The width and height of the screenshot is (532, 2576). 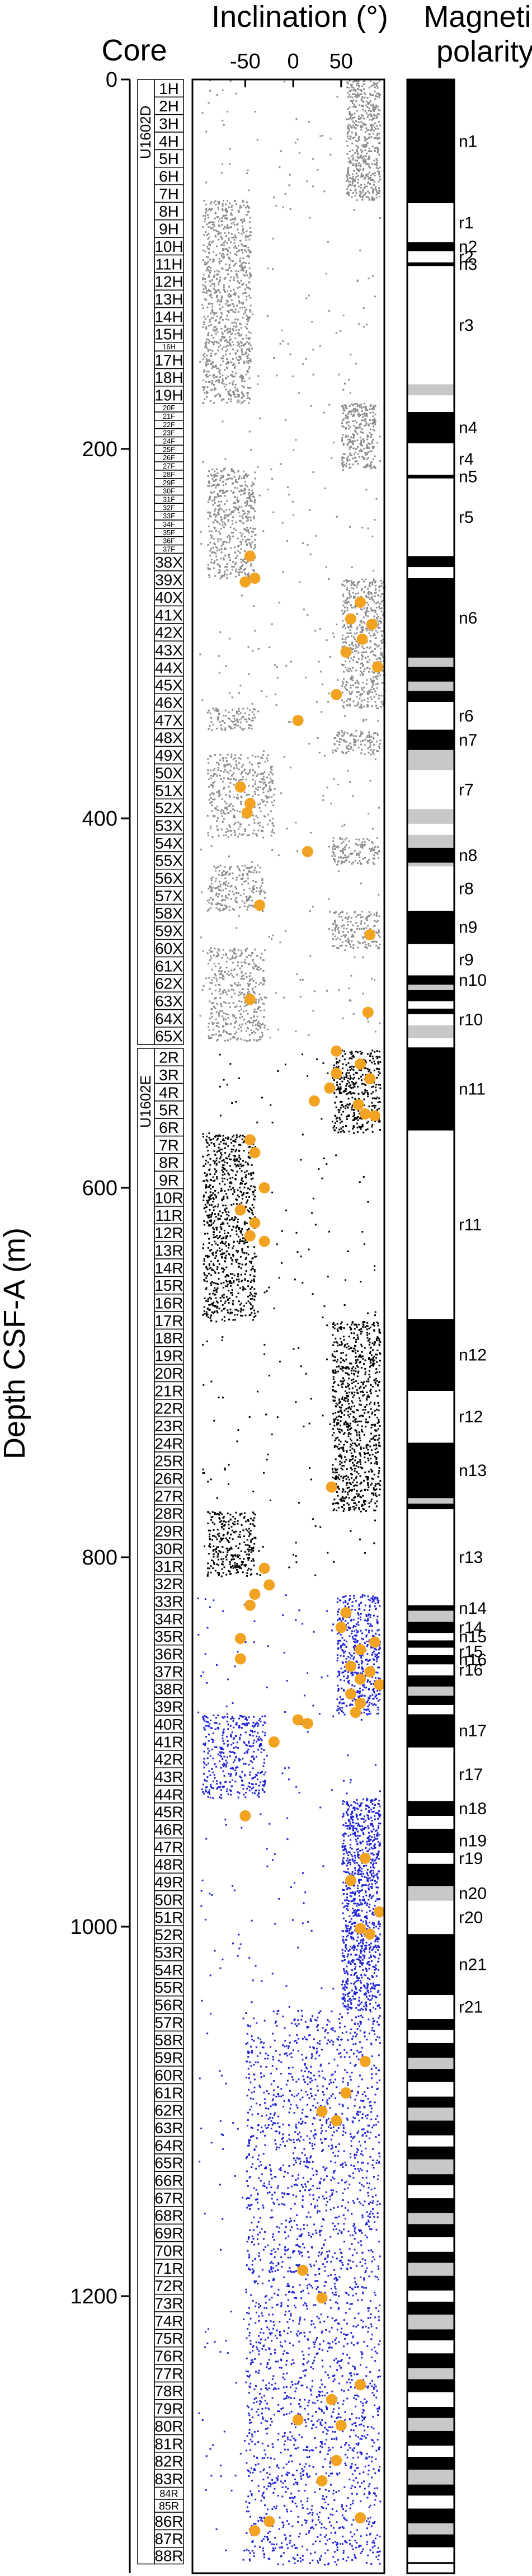 I want to click on core-label: 65R, so click(x=168, y=2163).